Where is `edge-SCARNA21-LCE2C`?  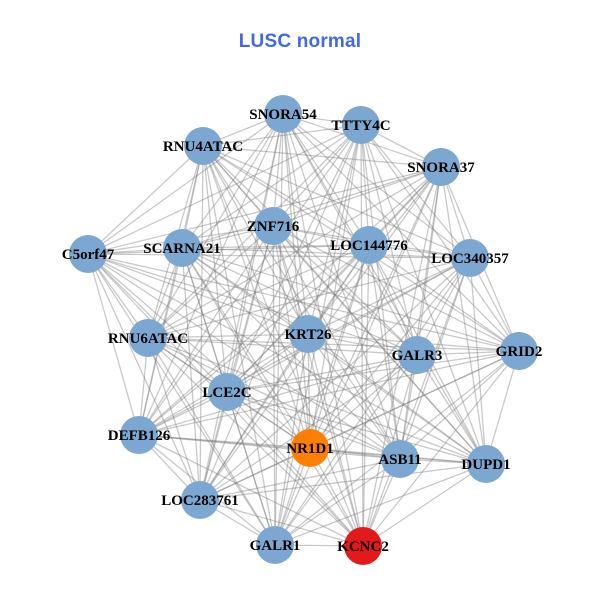
edge-SCARNA21-LCE2C is located at coordinates (204, 320).